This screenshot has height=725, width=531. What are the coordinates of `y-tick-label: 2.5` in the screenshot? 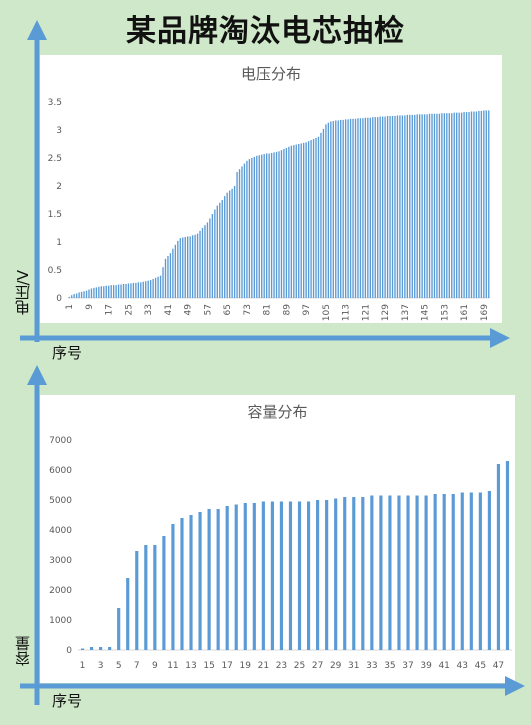 It's located at (55, 159).